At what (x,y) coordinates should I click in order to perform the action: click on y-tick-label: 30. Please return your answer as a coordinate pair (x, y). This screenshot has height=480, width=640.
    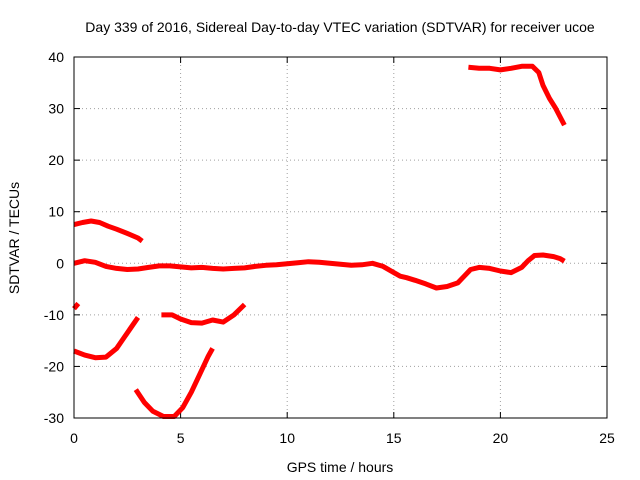
    Looking at the image, I should click on (56, 109).